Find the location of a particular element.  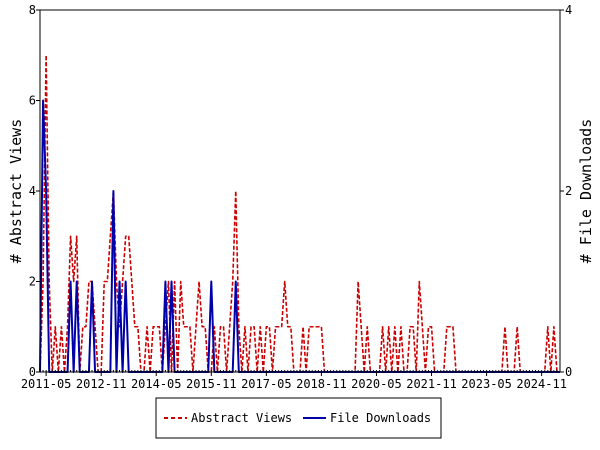

chart-legend: Abstract Views File Downloads is located at coordinates (298, 418).